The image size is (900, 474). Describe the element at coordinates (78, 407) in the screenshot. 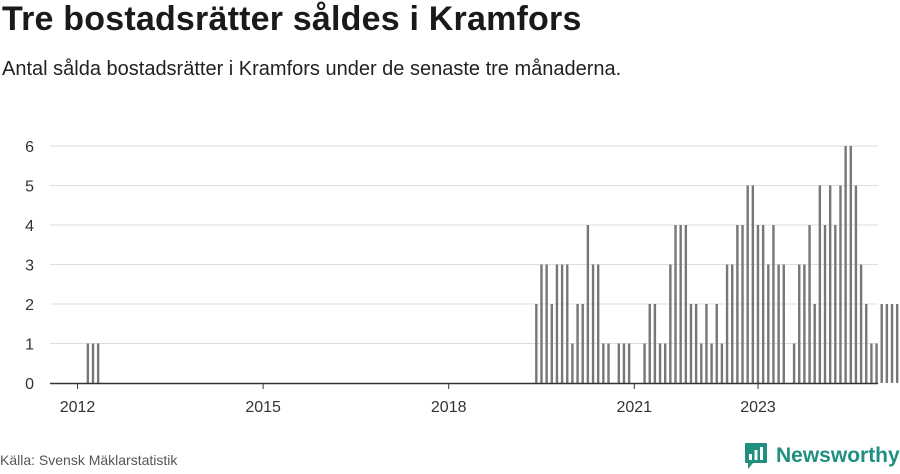

I see `x-tick-label: 2012` at that location.